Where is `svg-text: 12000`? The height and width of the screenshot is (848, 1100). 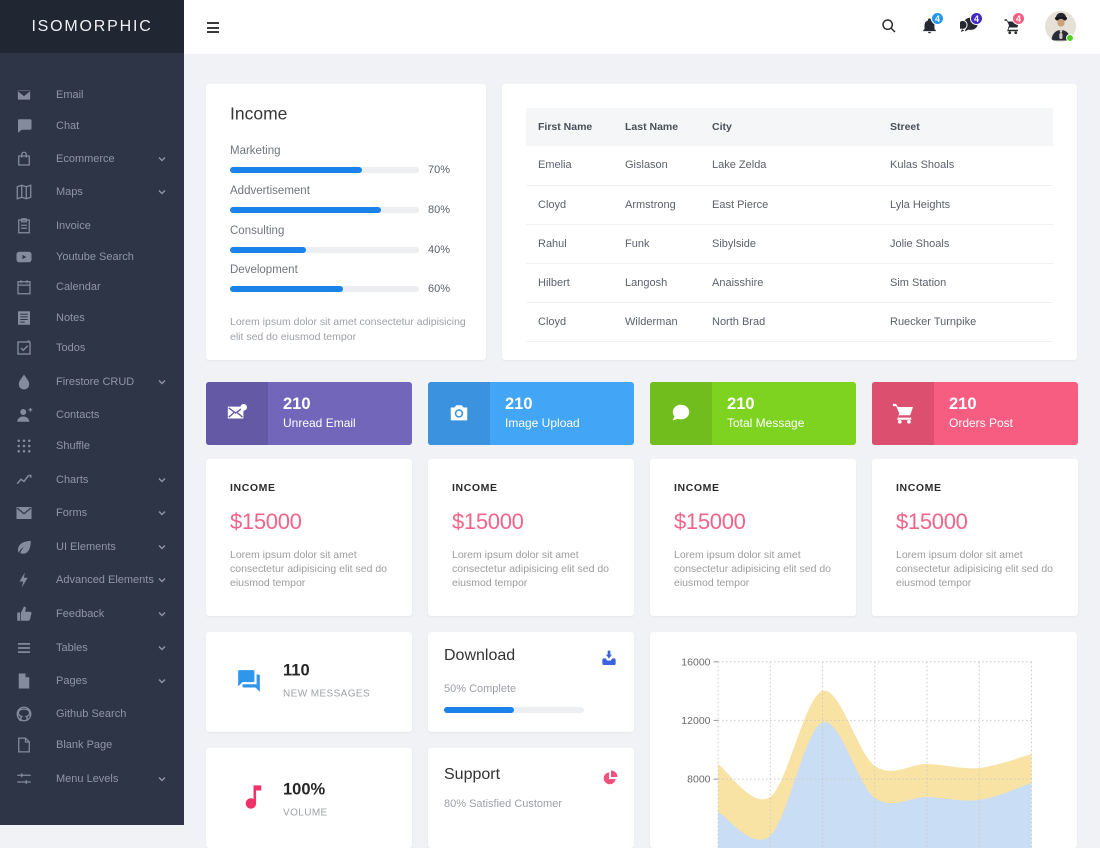 svg-text: 12000 is located at coordinates (695, 721).